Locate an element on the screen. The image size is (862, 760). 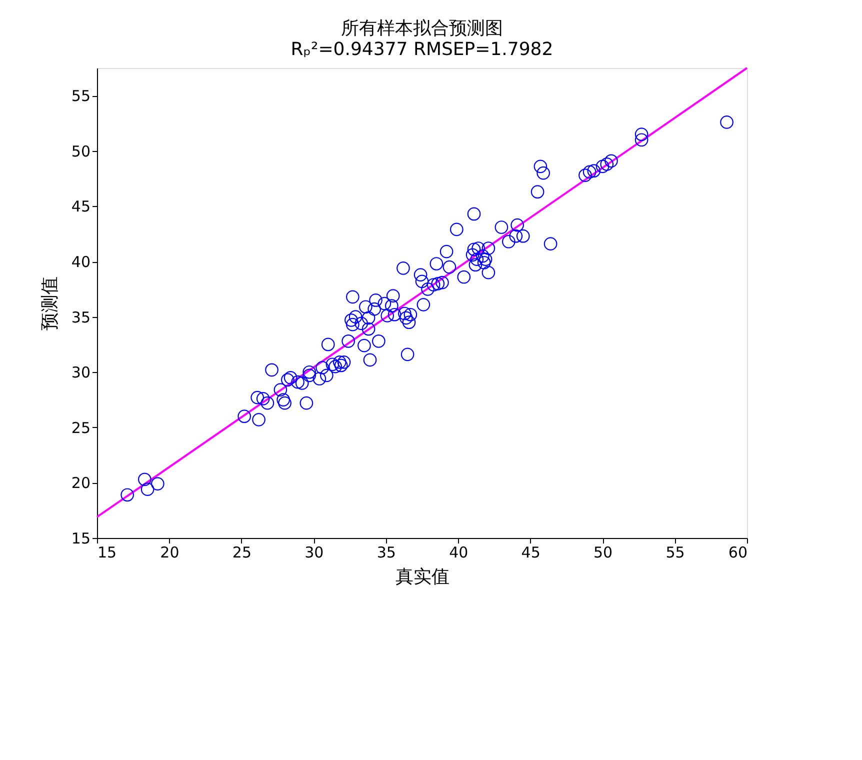
x-tick-label: 35 is located at coordinates (386, 553).